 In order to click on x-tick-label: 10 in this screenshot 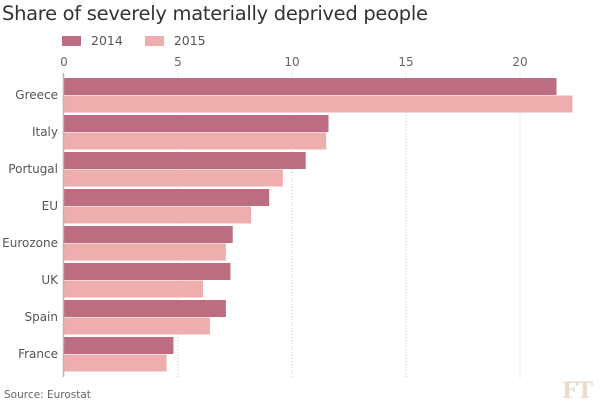, I will do `click(291, 62)`.